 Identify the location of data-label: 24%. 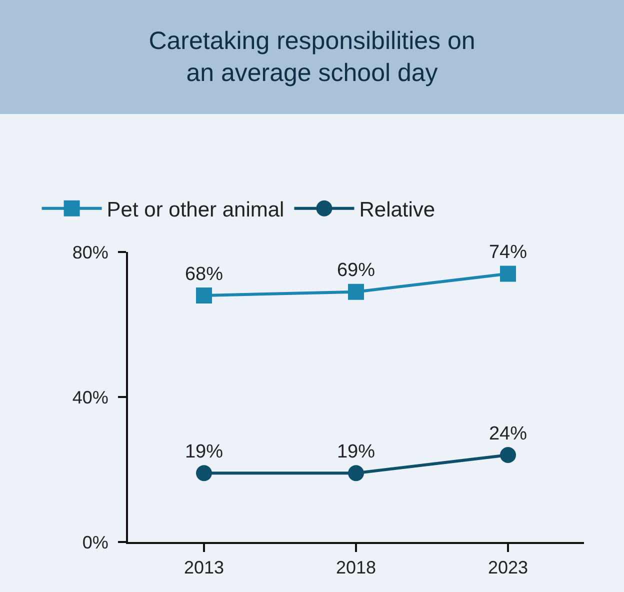
(508, 433).